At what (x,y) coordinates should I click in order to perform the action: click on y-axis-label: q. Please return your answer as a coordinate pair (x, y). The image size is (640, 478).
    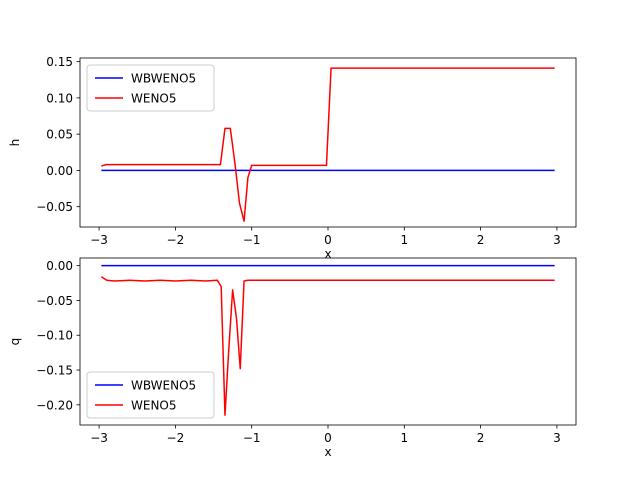
    Looking at the image, I should click on (15, 342).